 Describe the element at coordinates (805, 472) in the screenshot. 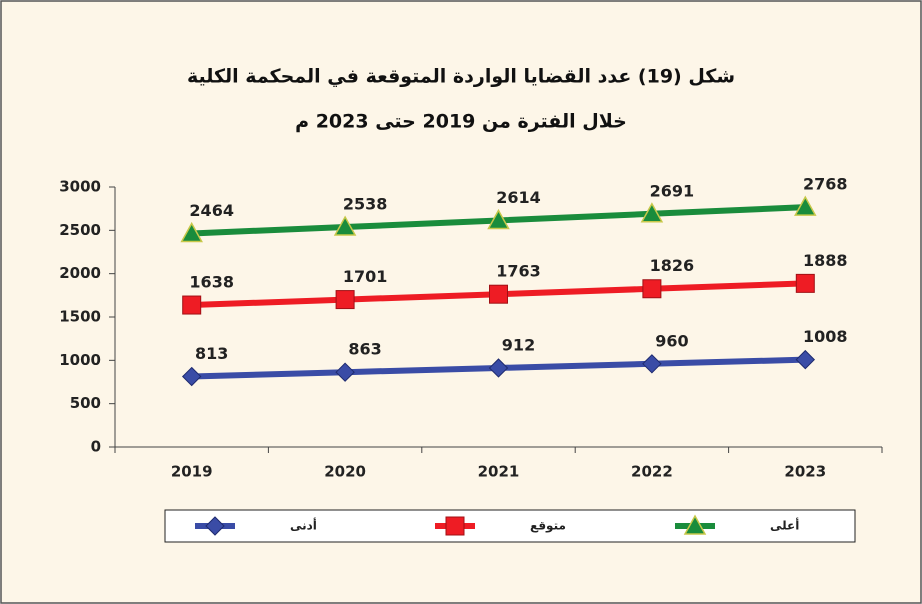

I see `x-tick-label: 2023` at that location.